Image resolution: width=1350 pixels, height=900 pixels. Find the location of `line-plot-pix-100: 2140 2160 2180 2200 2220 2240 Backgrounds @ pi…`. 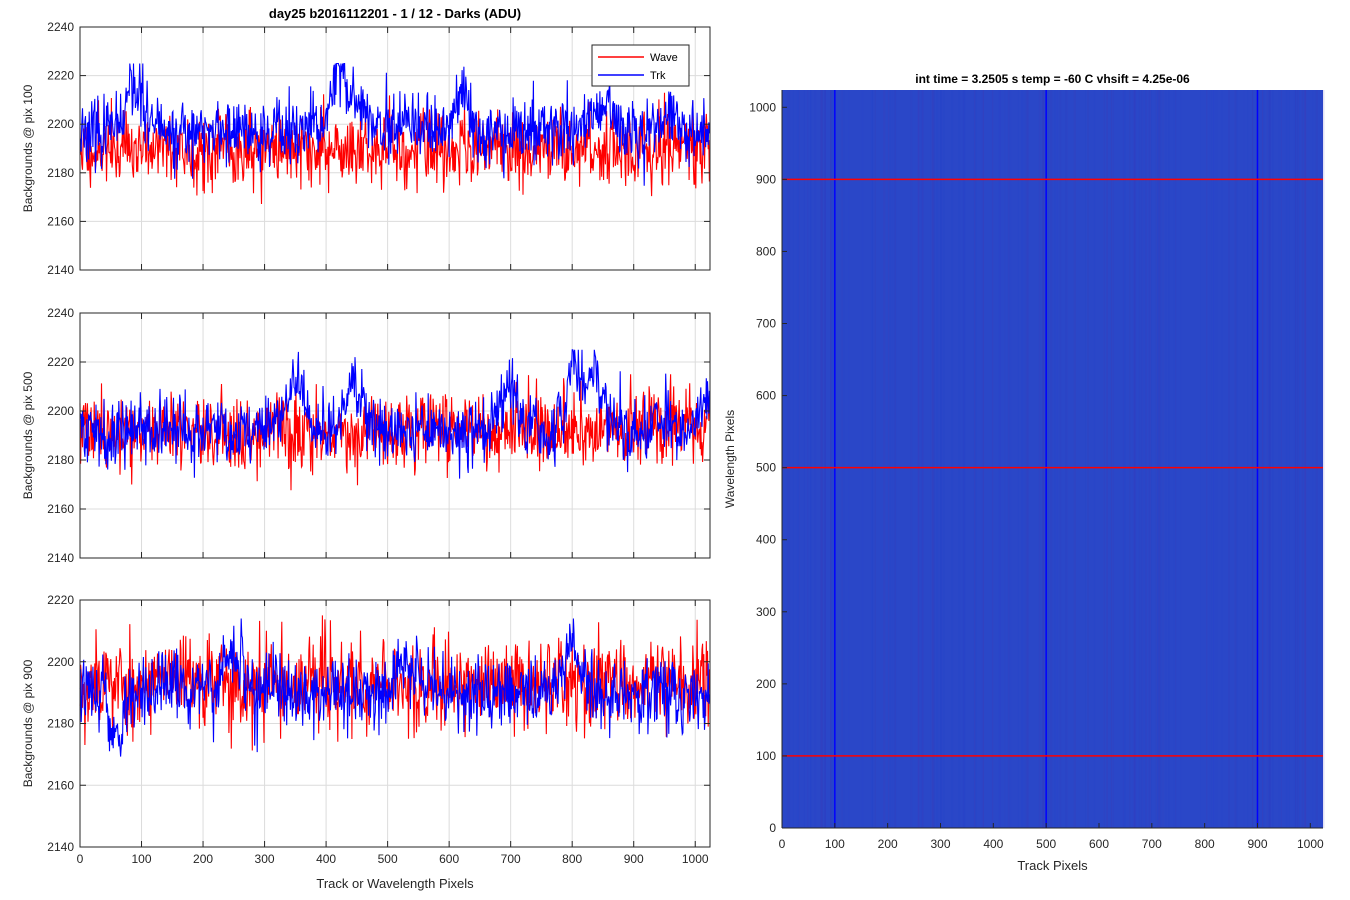

line-plot-pix-100: 2140 2160 2180 2200 2220 2240 Backgrounds @ pi… is located at coordinates (366, 148).